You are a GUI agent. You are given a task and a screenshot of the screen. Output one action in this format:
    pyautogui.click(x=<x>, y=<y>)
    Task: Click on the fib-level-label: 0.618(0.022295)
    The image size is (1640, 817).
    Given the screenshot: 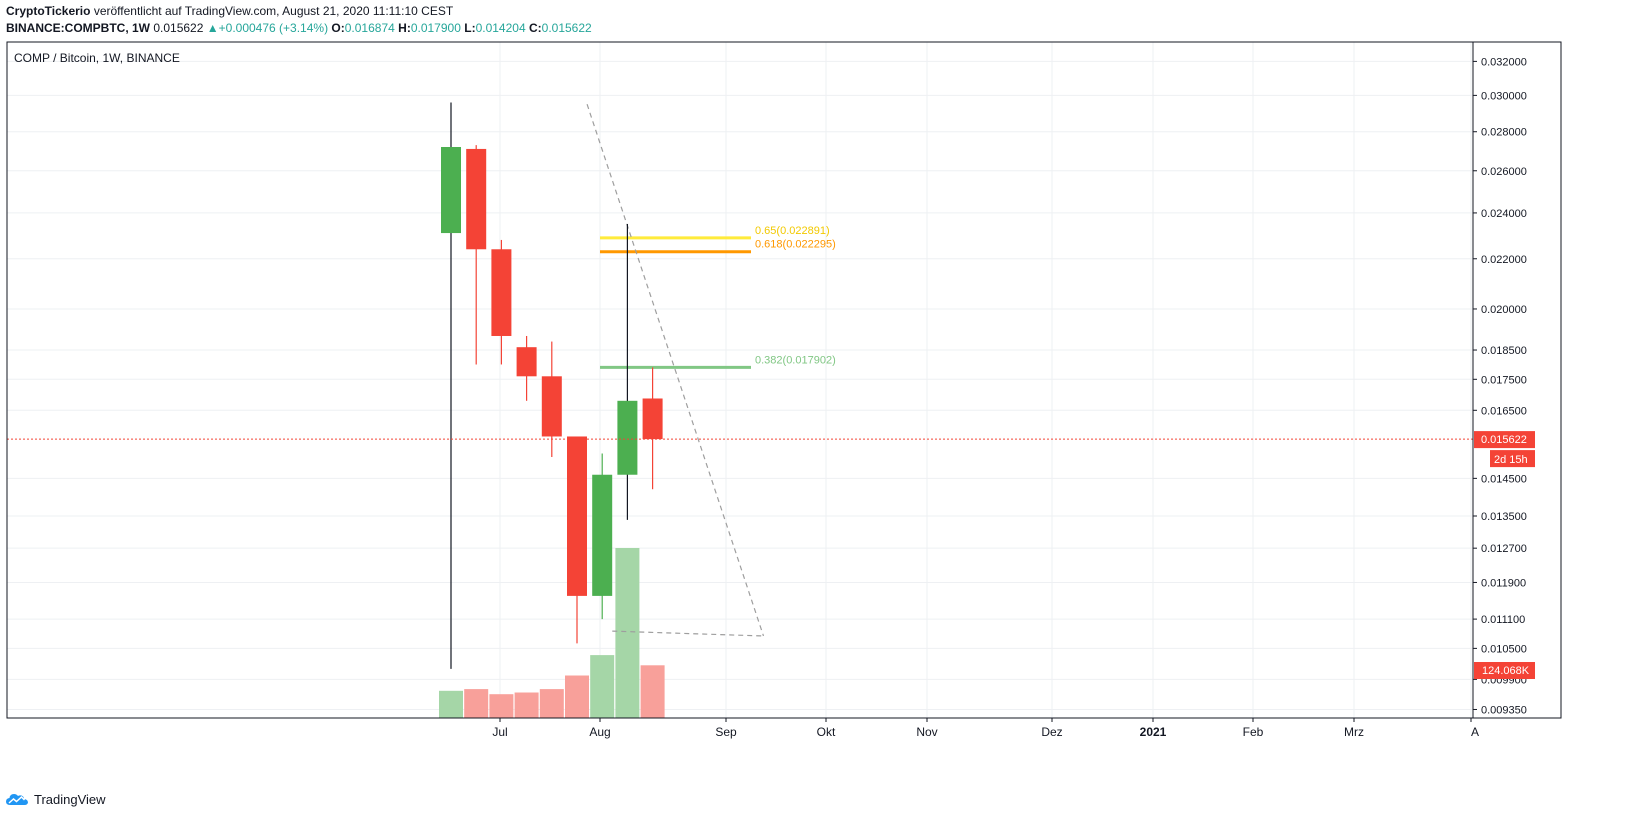 What is the action you would take?
    pyautogui.click(x=795, y=245)
    